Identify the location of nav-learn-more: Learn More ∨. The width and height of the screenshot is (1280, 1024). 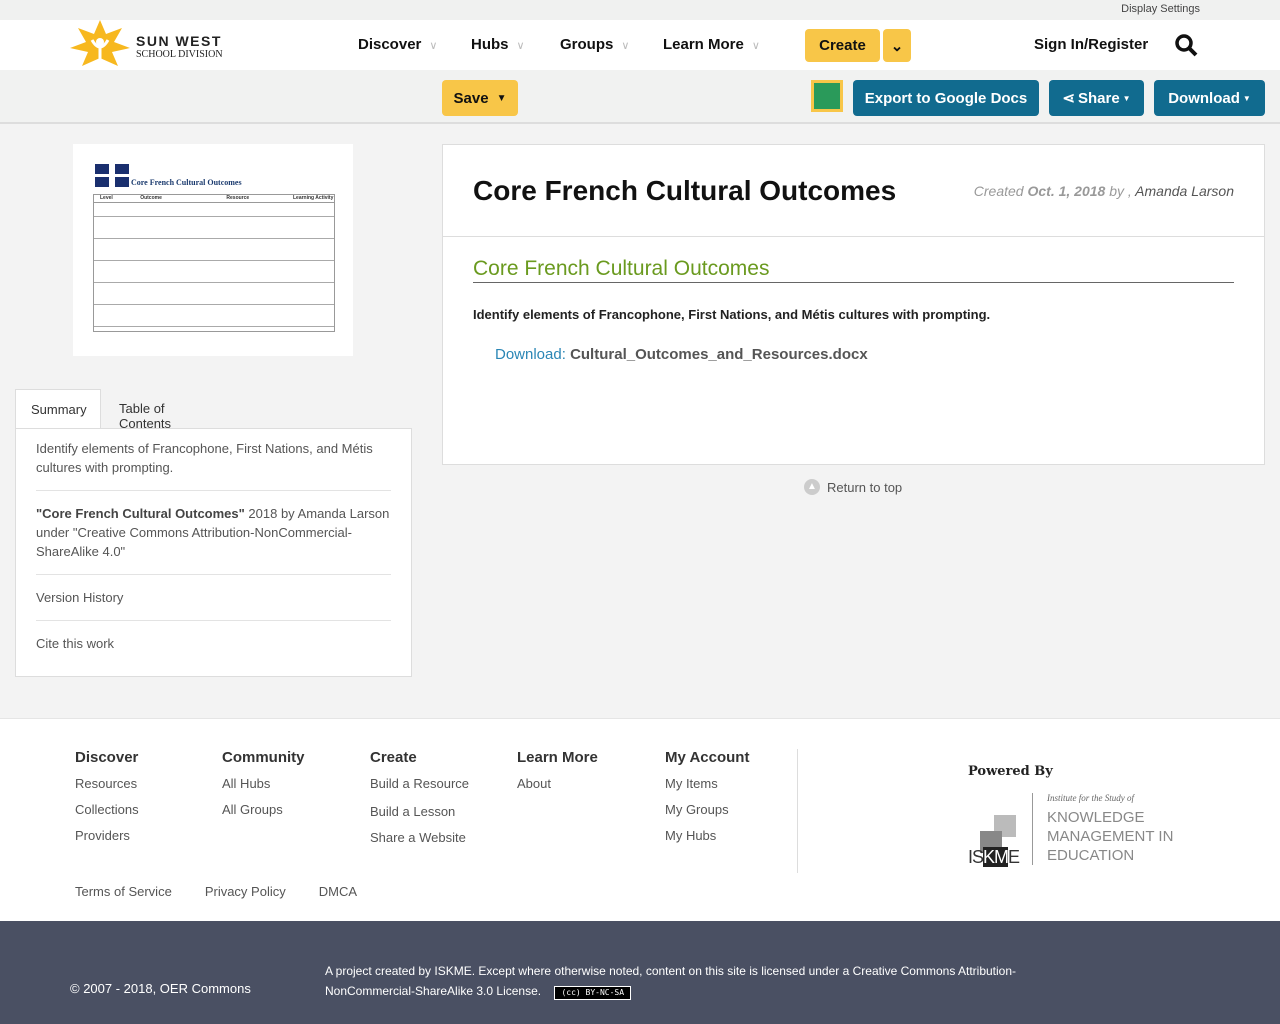
(711, 44).